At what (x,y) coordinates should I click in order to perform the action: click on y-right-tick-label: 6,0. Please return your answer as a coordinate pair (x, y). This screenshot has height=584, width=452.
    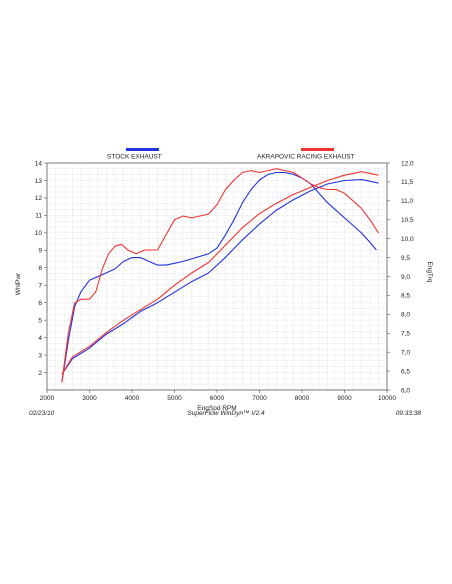
    Looking at the image, I should click on (405, 390).